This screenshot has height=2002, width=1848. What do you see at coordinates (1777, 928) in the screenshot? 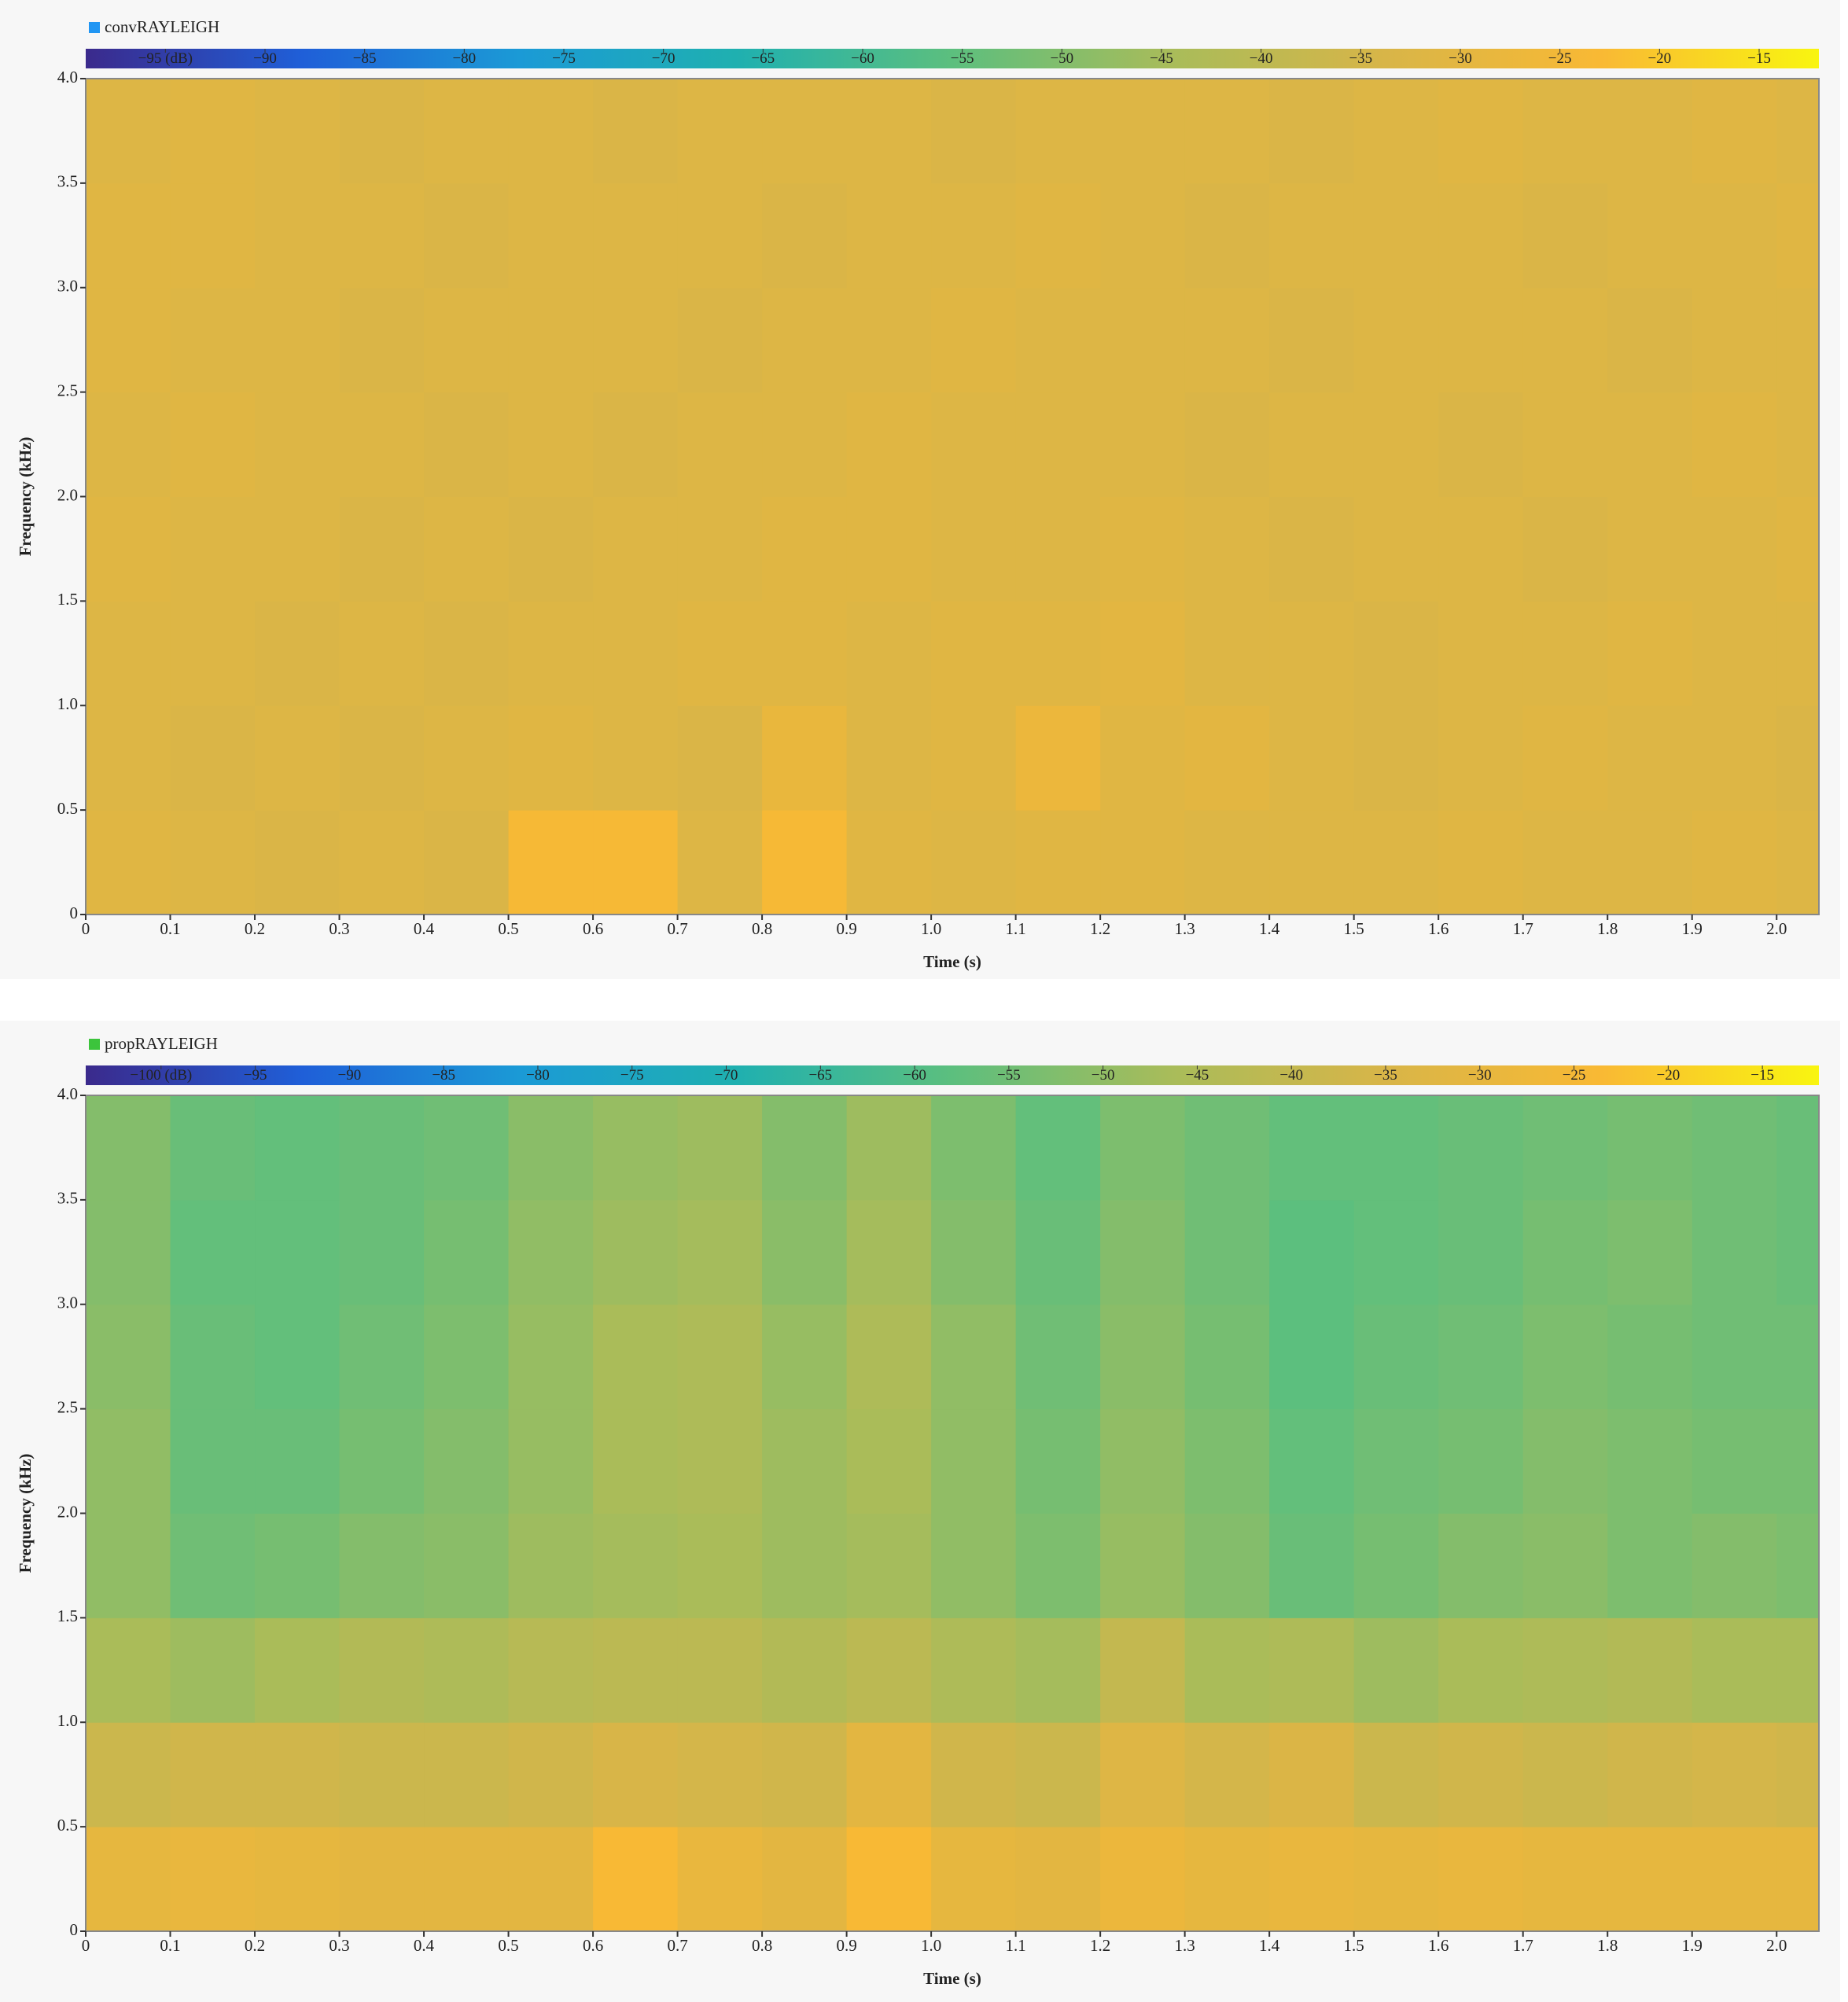
I see `x-tick-label: 2.0` at bounding box center [1777, 928].